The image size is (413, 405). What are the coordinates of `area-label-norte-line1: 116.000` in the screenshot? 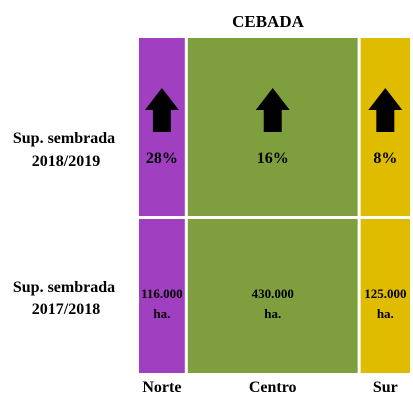 It's located at (162, 293).